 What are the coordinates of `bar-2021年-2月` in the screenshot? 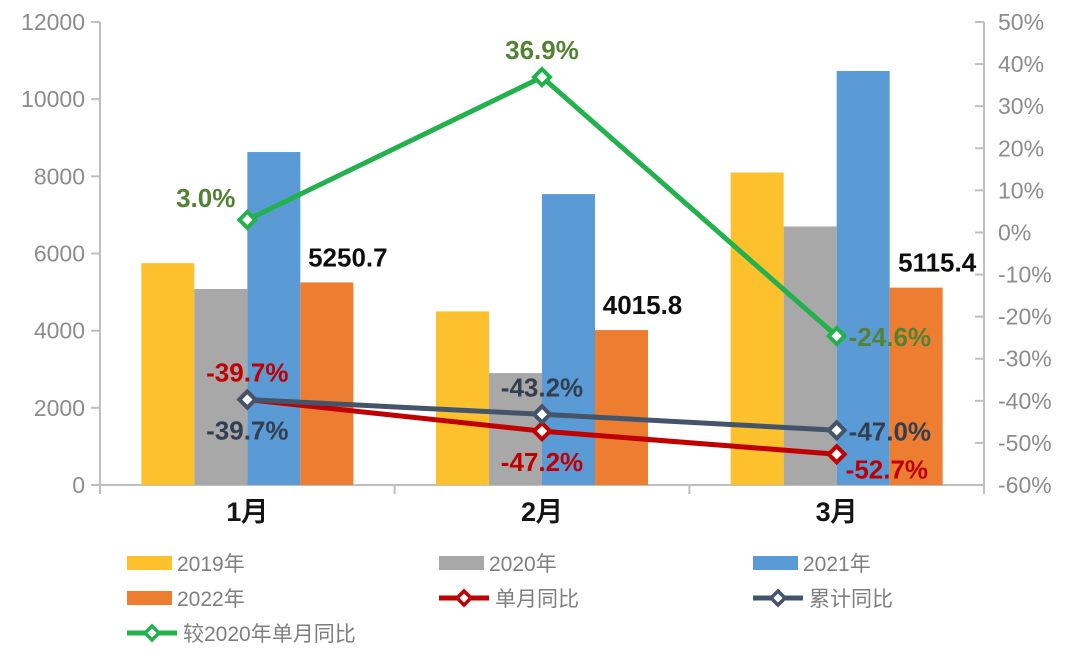 It's located at (568, 339).